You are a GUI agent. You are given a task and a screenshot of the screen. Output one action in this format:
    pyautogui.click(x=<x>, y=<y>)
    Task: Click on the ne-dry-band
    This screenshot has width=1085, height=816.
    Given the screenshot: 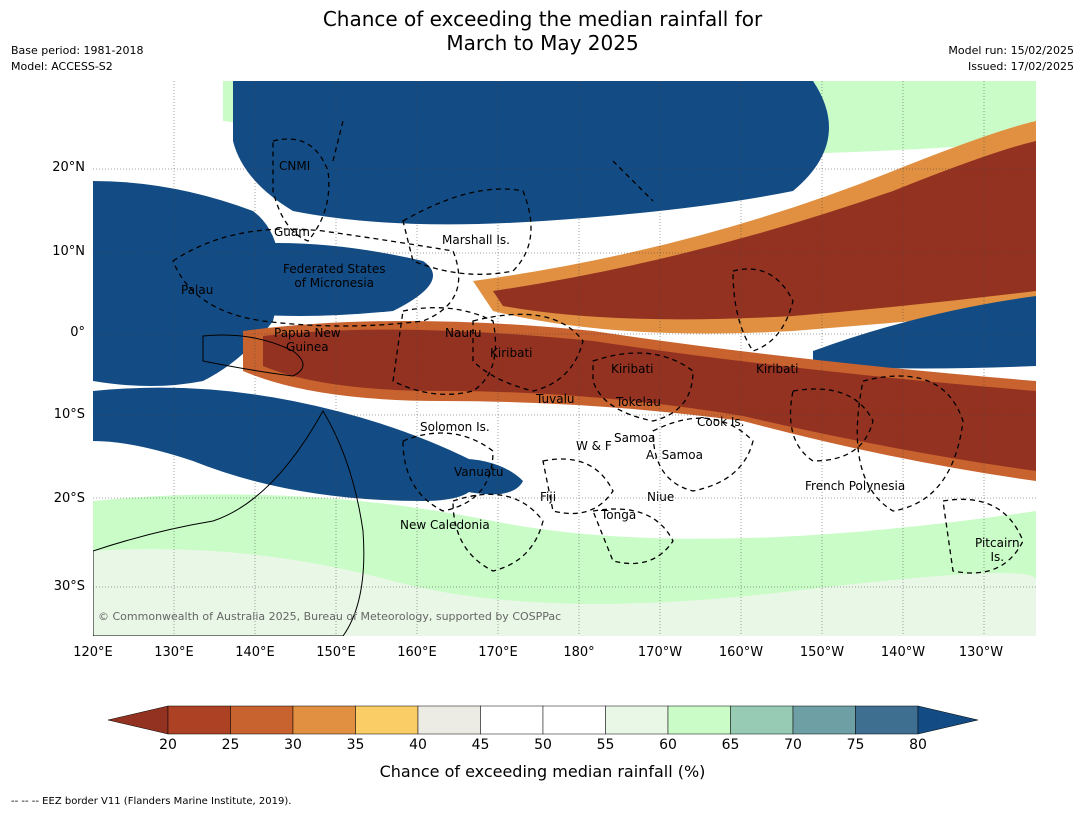 What is the action you would take?
    pyautogui.click(x=764, y=230)
    